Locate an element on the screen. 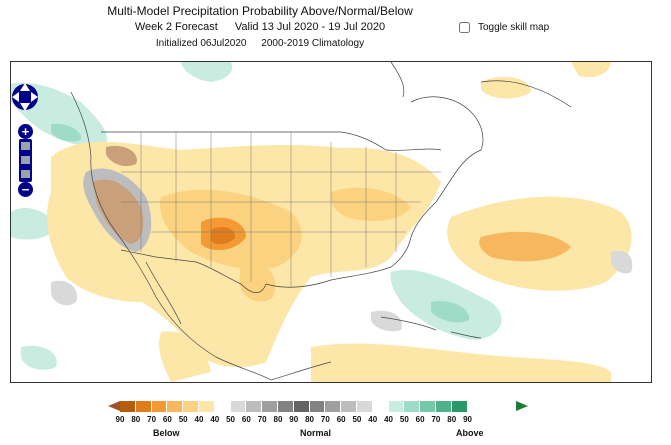 This screenshot has height=445, width=671. legend-color-bar is located at coordinates (294, 406).